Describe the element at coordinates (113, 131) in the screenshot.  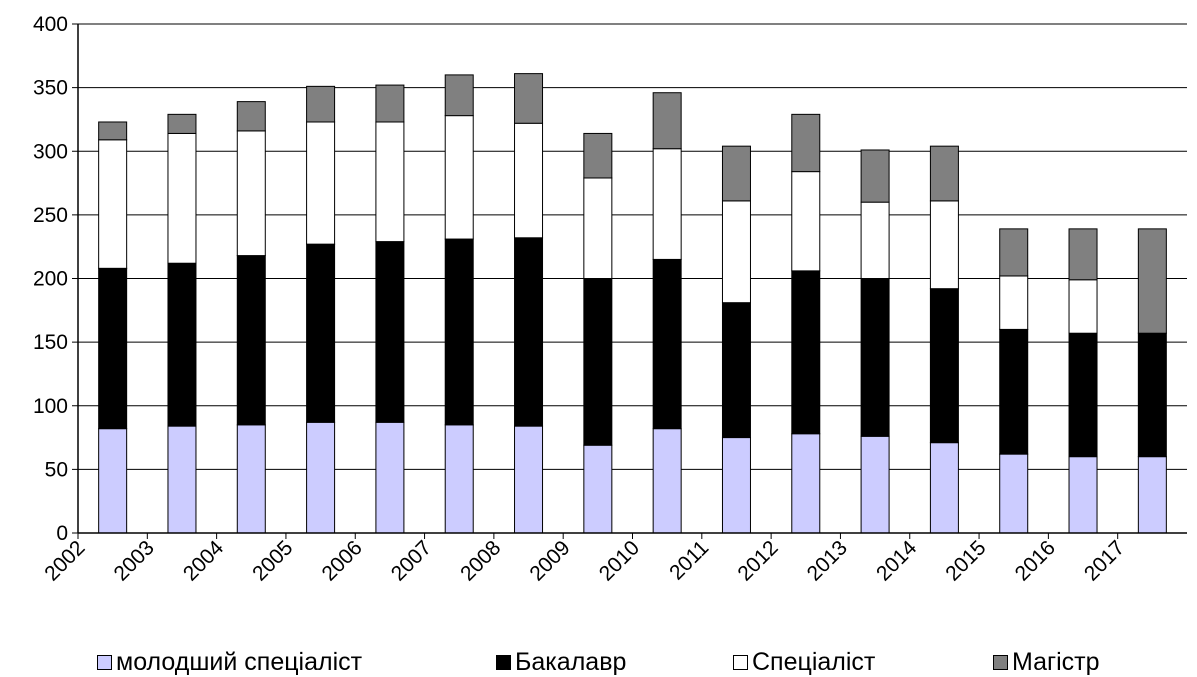
I see `bar-segment-2002-s3` at that location.